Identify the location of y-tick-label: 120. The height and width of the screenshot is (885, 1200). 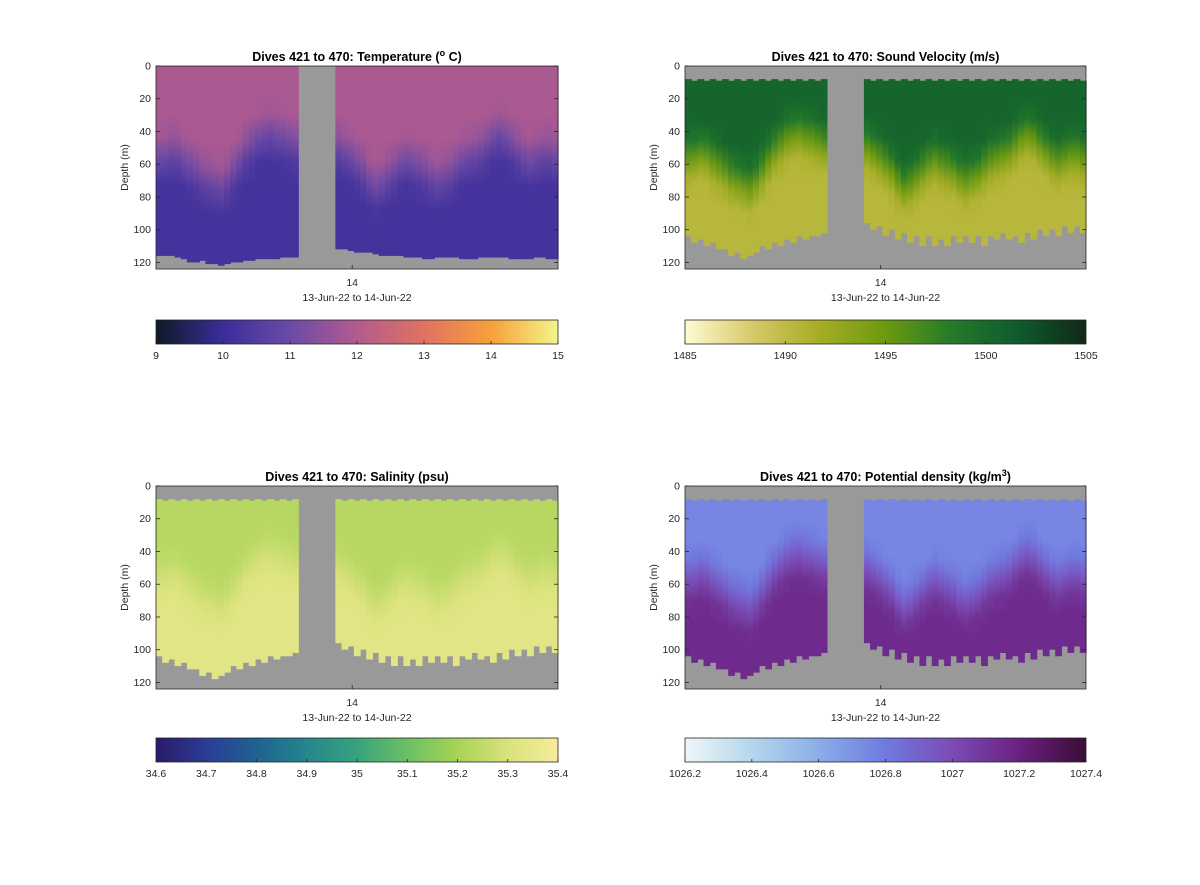
(142, 683).